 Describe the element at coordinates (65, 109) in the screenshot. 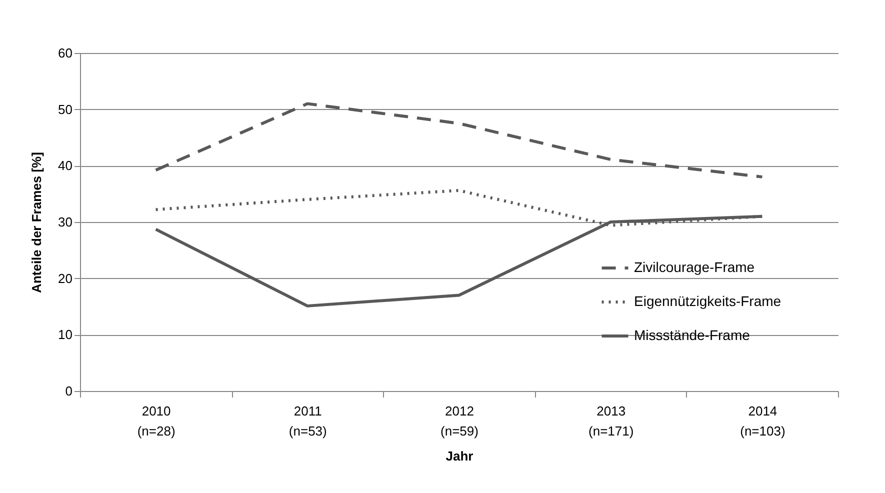

I see `y-tick-label: 50` at that location.